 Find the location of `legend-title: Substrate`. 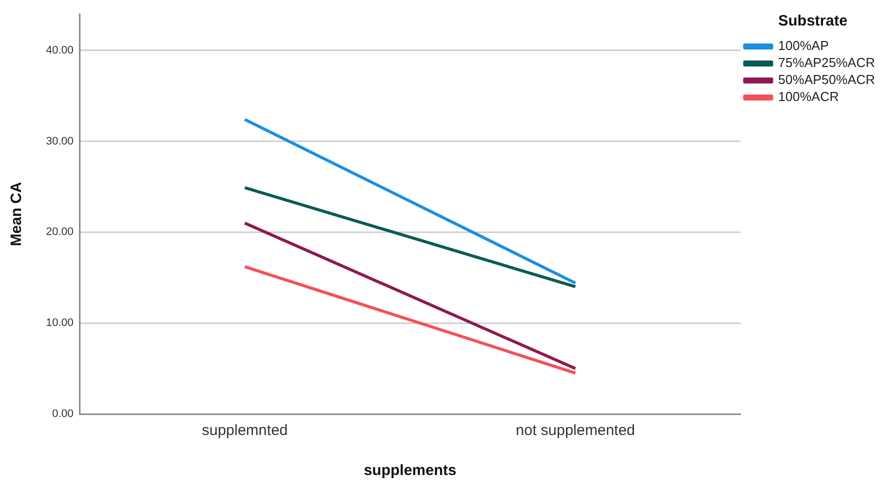

legend-title: Substrate is located at coordinates (813, 21).